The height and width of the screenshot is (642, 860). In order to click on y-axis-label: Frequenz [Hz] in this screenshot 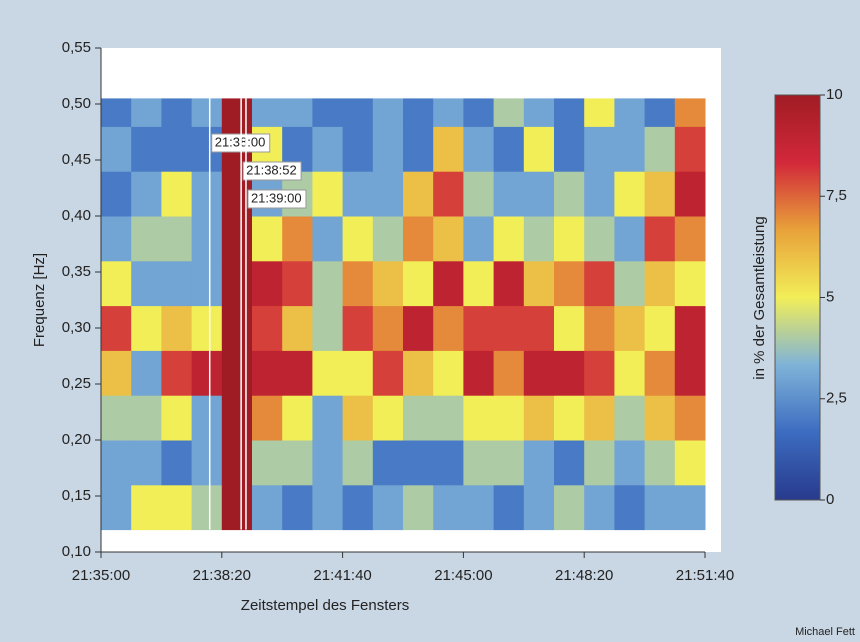, I will do `click(39, 300)`.